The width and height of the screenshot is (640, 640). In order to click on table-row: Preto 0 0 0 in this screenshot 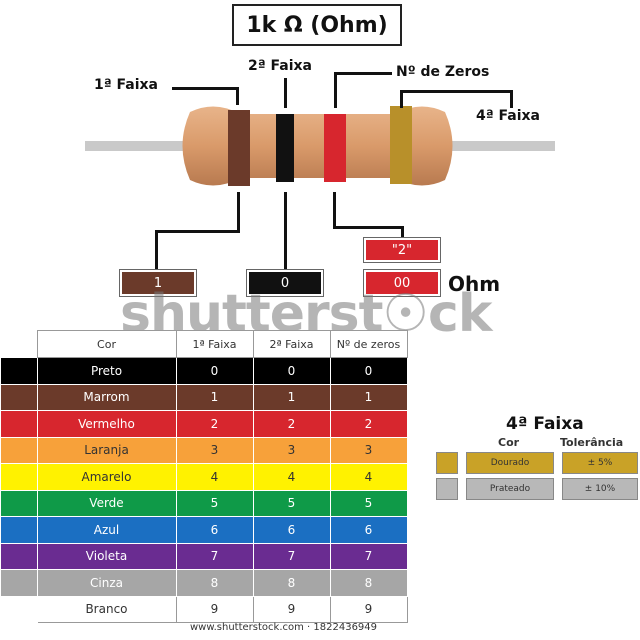, I will do `click(204, 371)`.